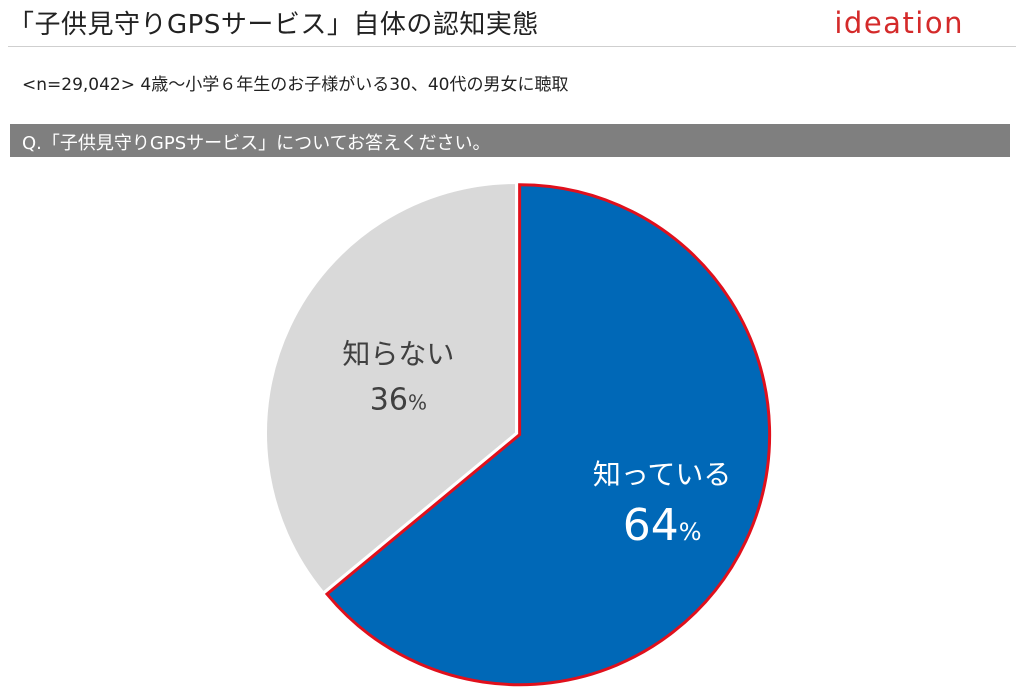 This screenshot has width=1024, height=689. Describe the element at coordinates (273, 25) in the screenshot. I see `page-title: 「子供見守りGPSサービス」自体の認知実態` at that location.